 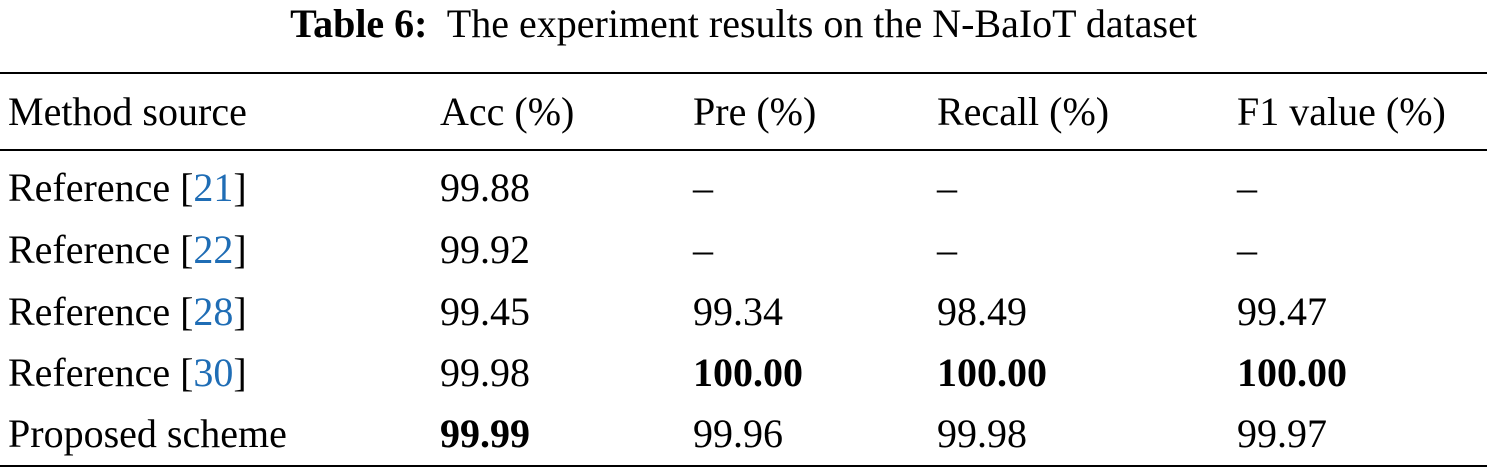 I want to click on header-cell: Recall (%), so click(x=1023, y=111).